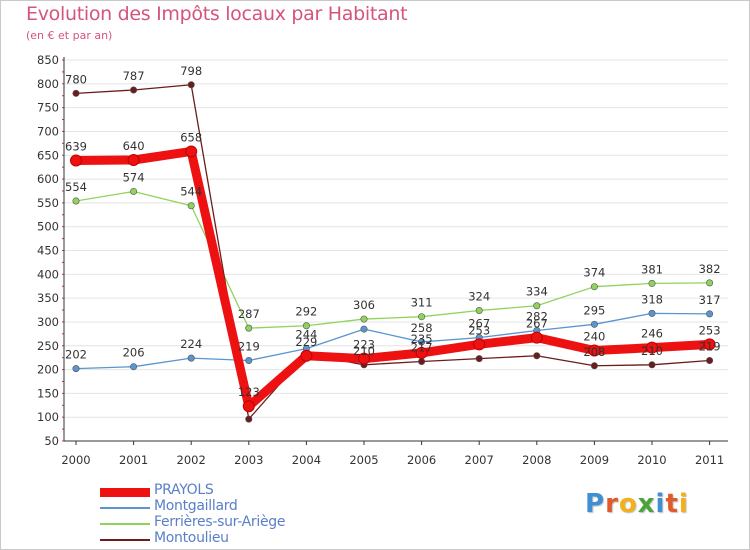 The image size is (750, 550). What do you see at coordinates (48, 131) in the screenshot?
I see `y-tick-label: 700` at bounding box center [48, 131].